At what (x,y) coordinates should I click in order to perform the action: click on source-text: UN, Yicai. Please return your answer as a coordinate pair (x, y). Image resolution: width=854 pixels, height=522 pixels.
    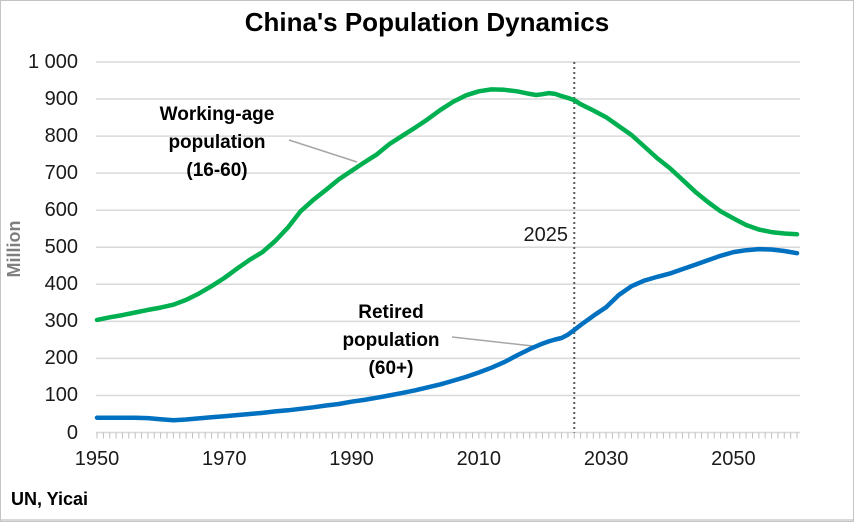
    Looking at the image, I should click on (50, 499).